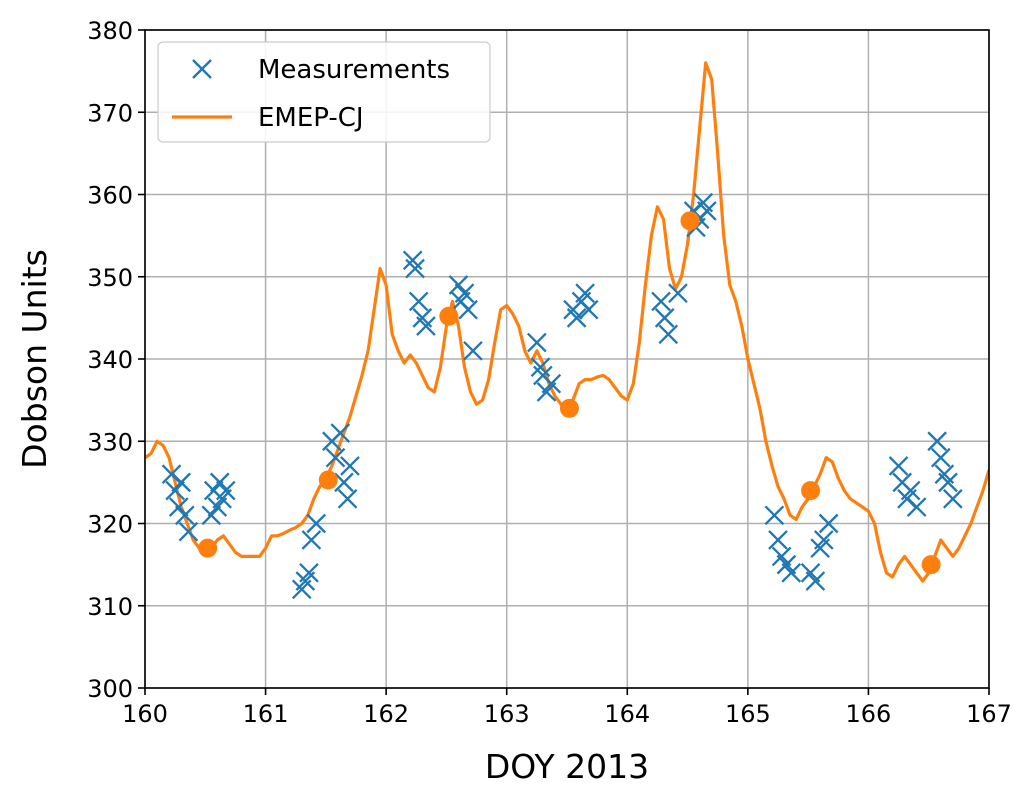 The image size is (1033, 797). I want to click on y-tick-label: 380, so click(110, 31).